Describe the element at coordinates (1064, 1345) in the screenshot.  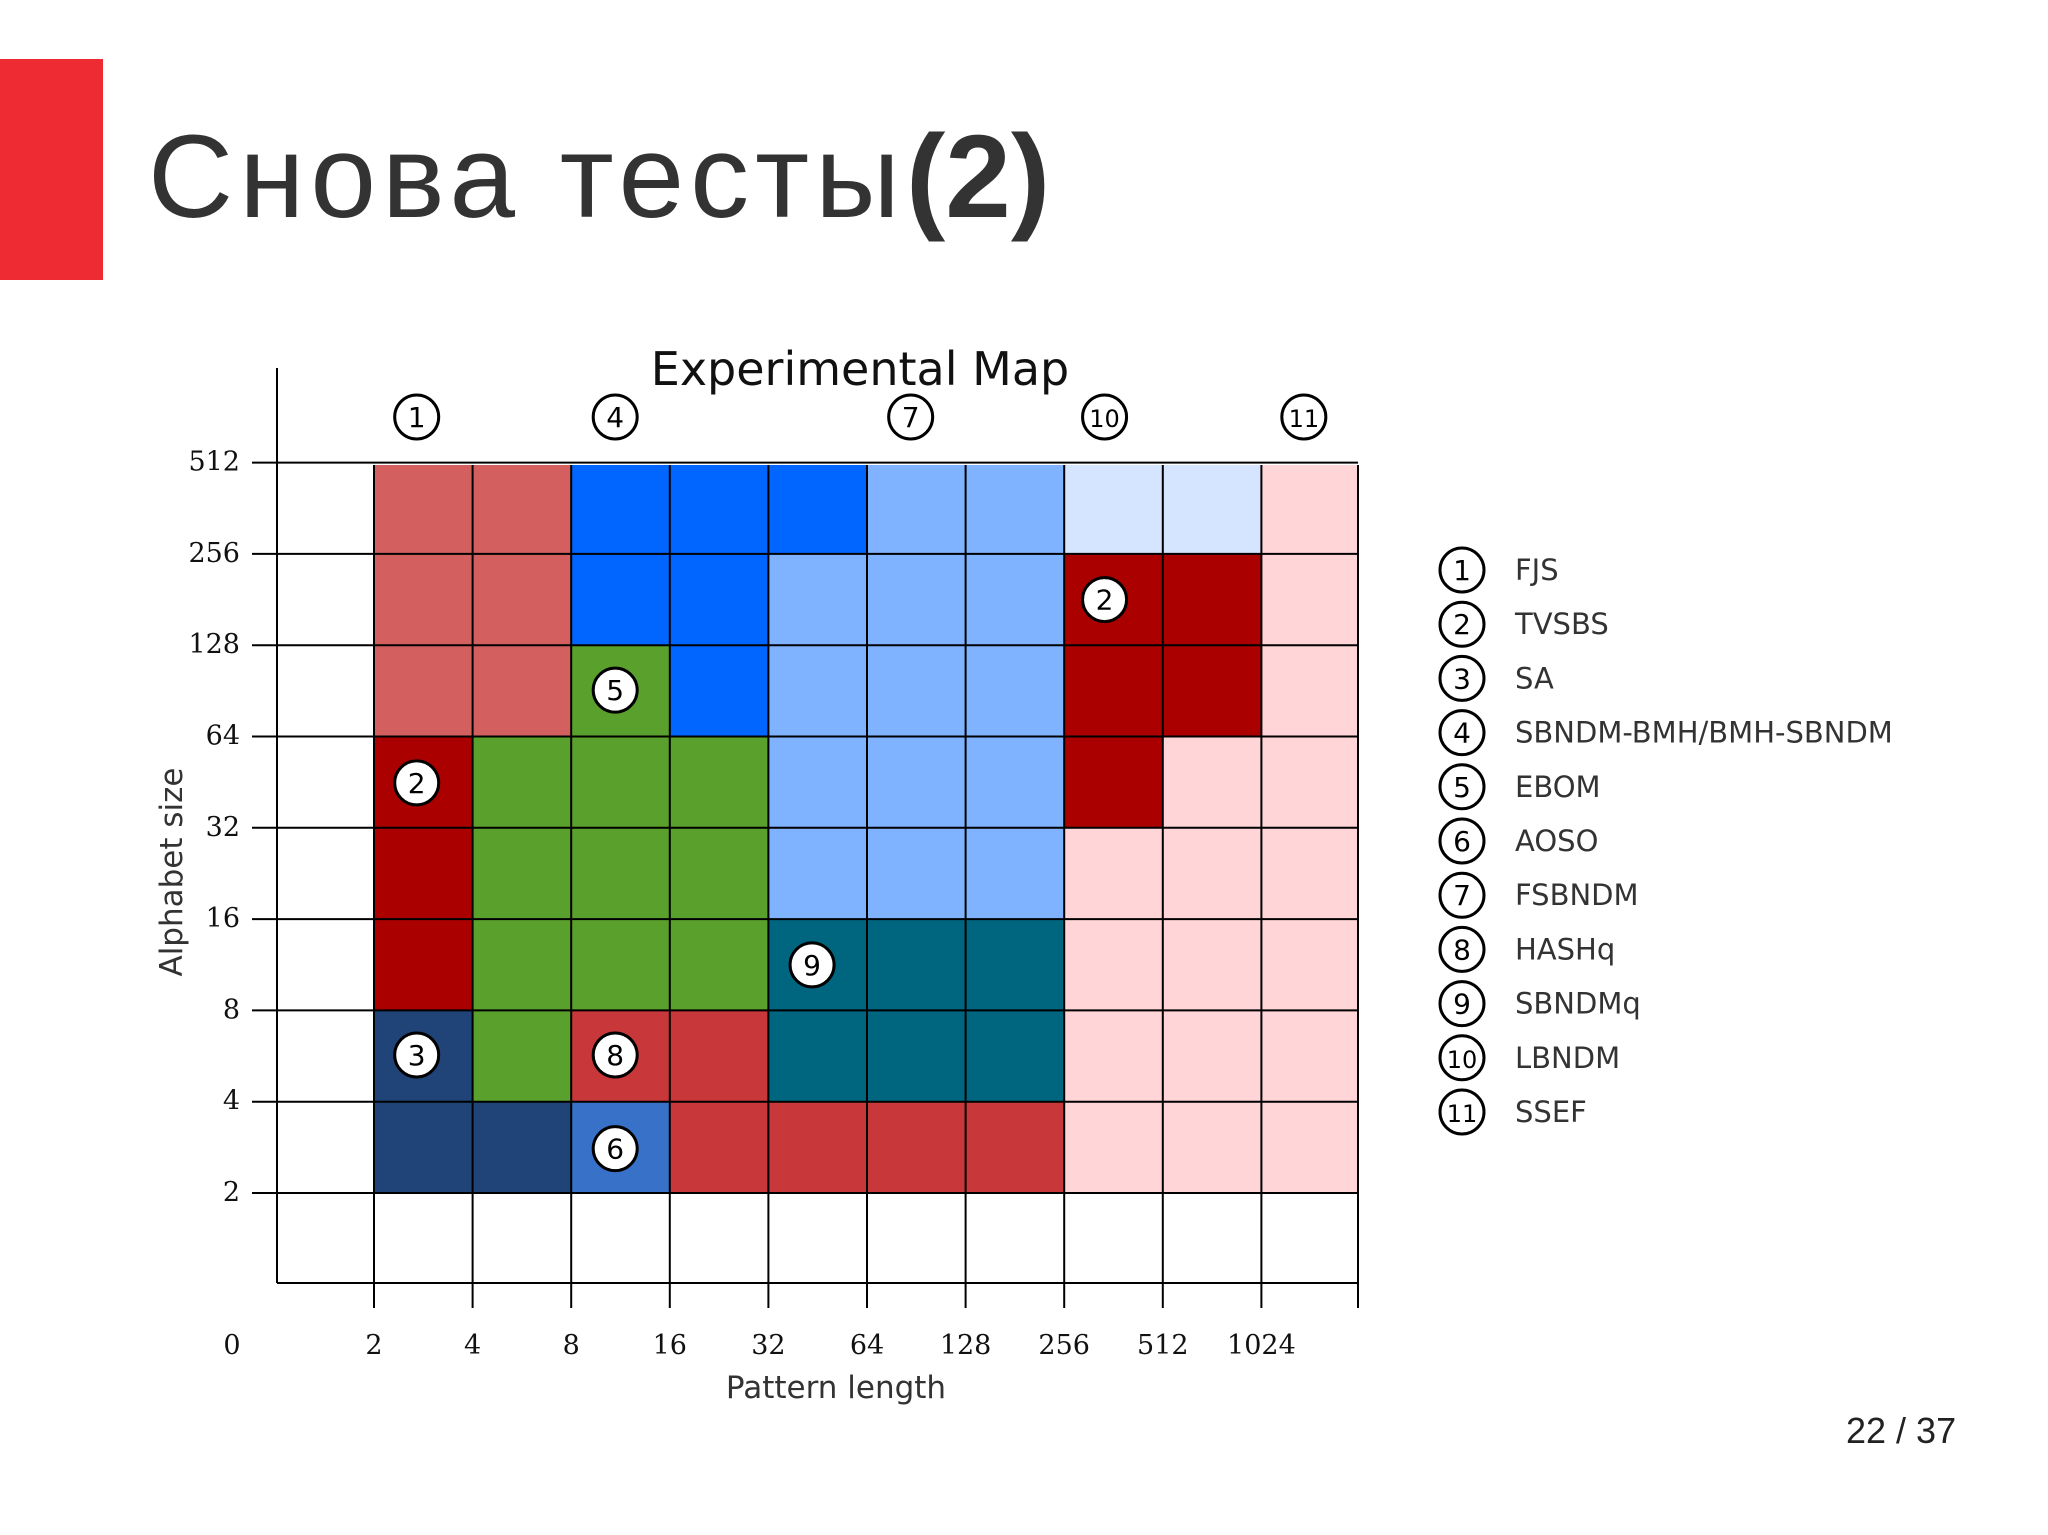
I see `x-tick-label-256: 256` at that location.